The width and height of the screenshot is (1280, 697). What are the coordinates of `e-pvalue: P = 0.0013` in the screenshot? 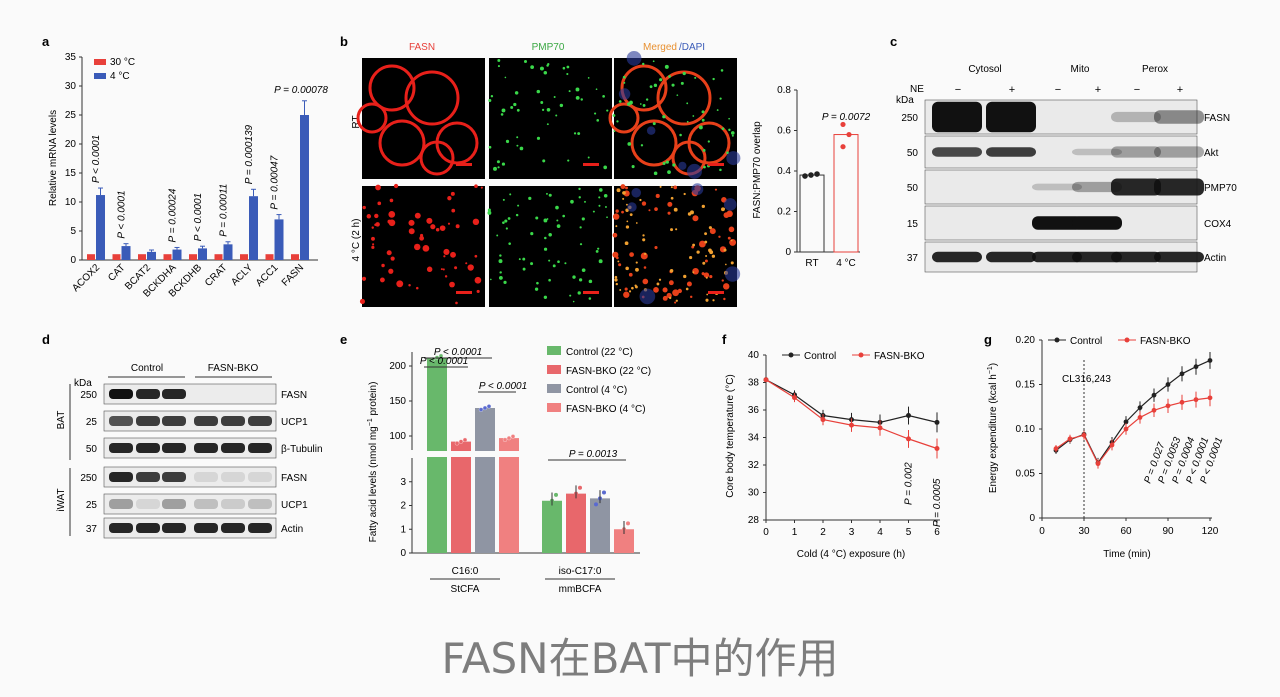 It's located at (593, 454).